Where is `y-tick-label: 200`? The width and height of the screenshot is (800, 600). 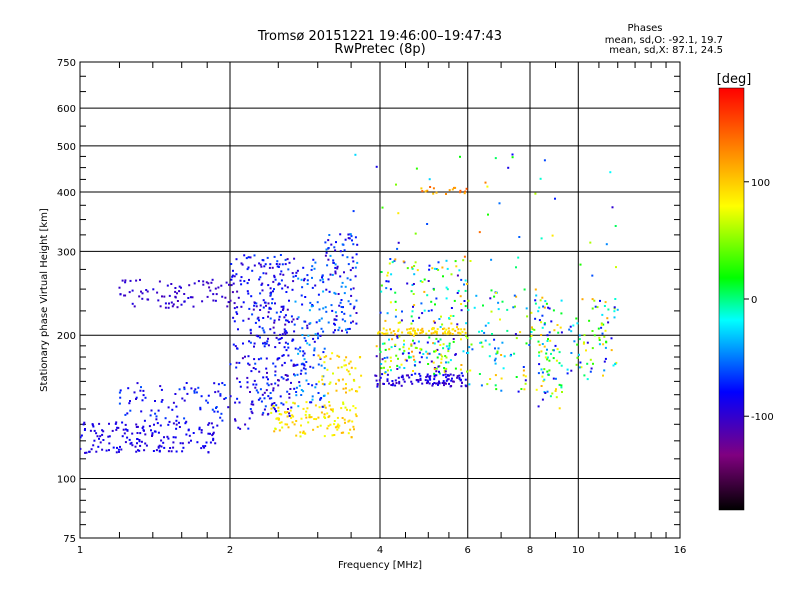 y-tick-label: 200 is located at coordinates (66, 336).